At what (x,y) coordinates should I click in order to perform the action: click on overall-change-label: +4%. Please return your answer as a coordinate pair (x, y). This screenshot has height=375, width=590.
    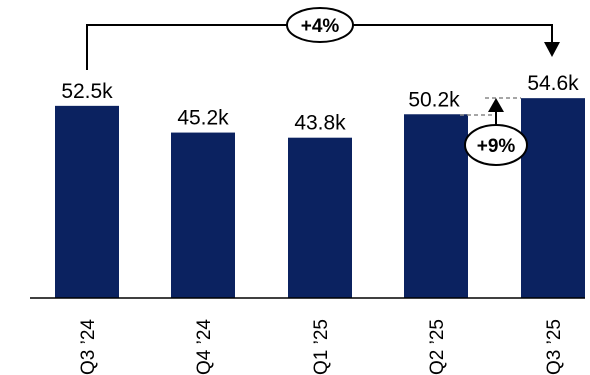
    Looking at the image, I should click on (320, 26).